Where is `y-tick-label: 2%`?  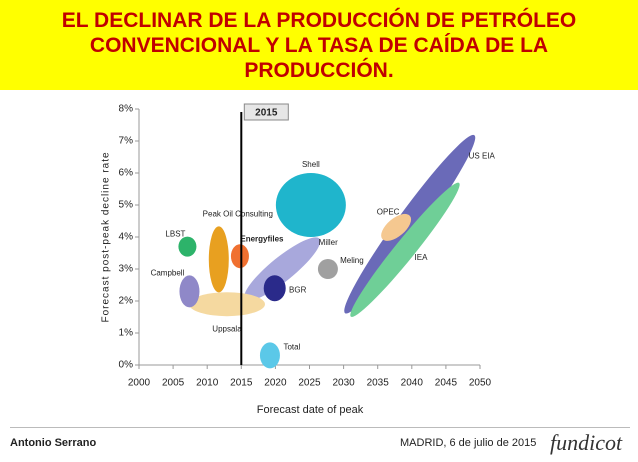
y-tick-label: 2% is located at coordinates (126, 301).